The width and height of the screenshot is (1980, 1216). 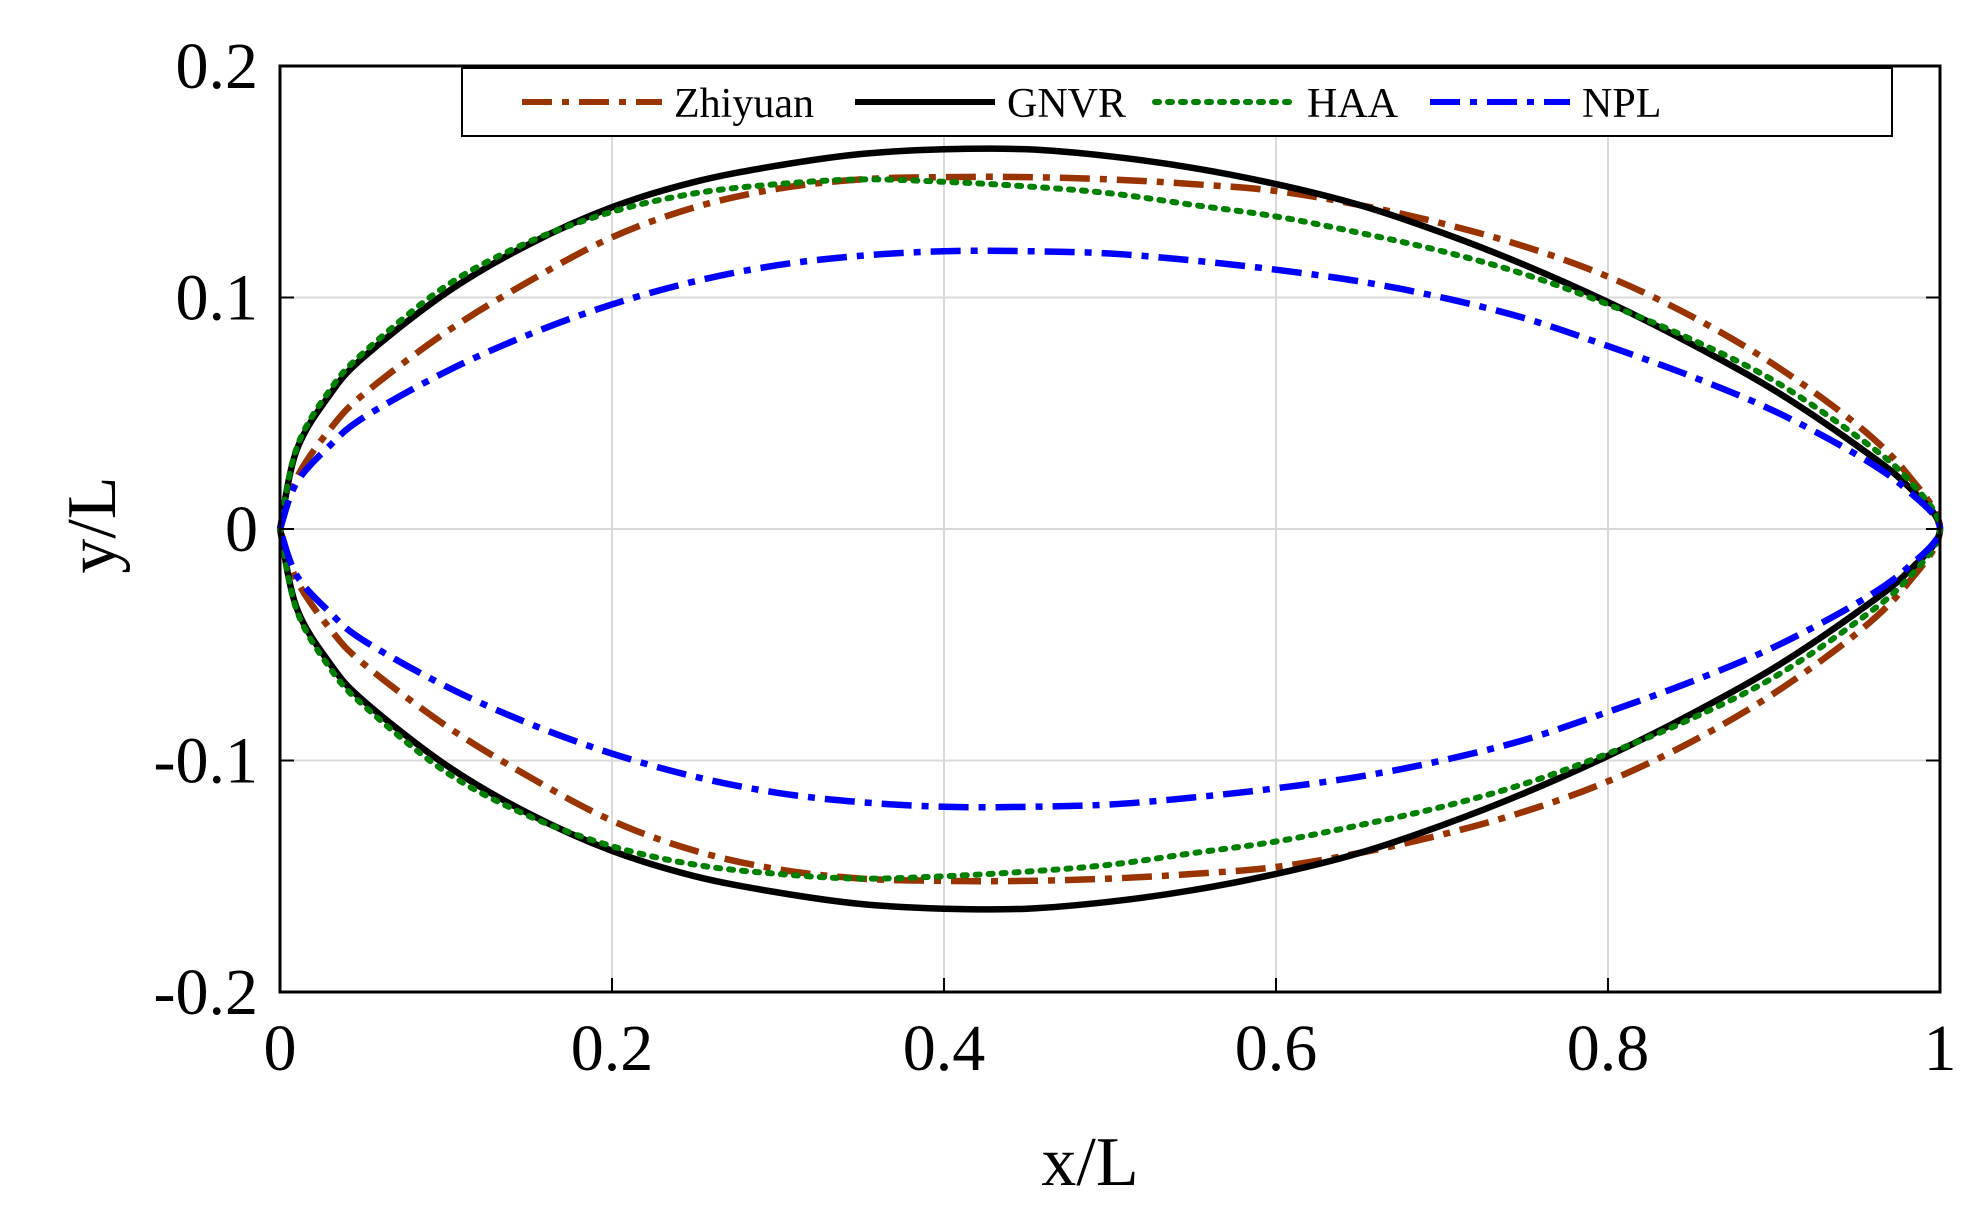 I want to click on x-tick-label: 1, so click(x=1940, y=1048).